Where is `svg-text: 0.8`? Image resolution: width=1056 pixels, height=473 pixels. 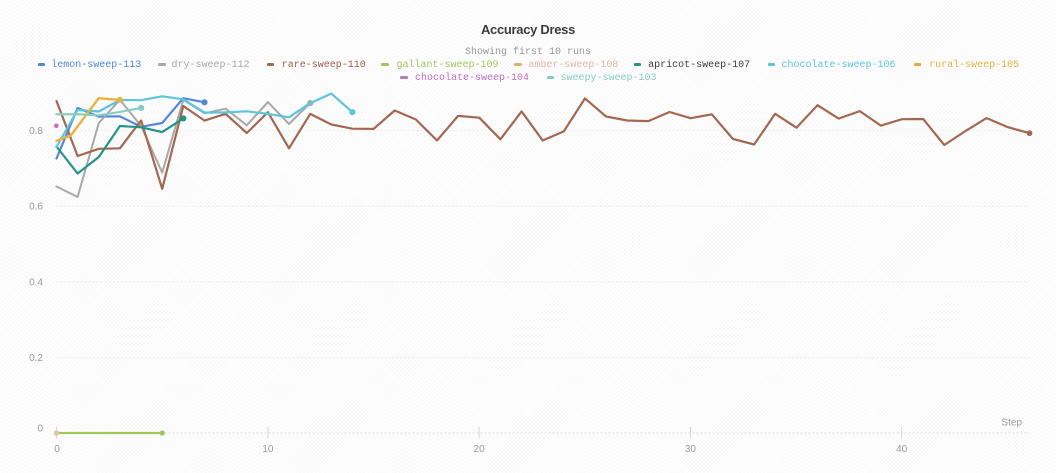 svg-text: 0.8 is located at coordinates (36, 131).